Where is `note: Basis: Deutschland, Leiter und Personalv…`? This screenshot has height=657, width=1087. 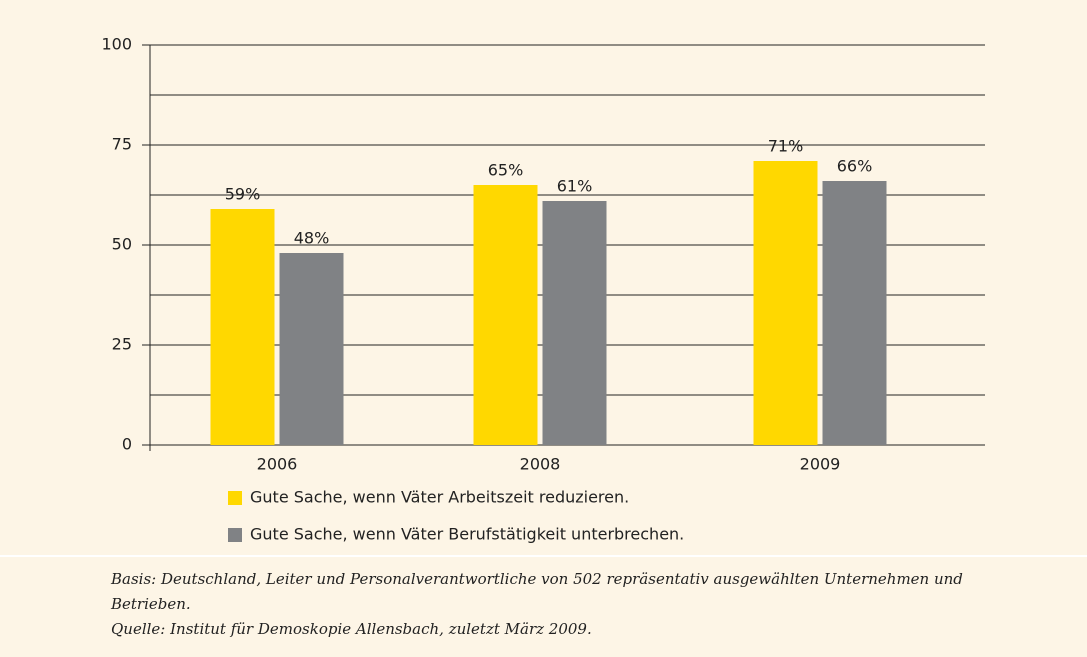
note: Basis: Deutschland, Leiter und Personalv… is located at coordinates (536, 579).